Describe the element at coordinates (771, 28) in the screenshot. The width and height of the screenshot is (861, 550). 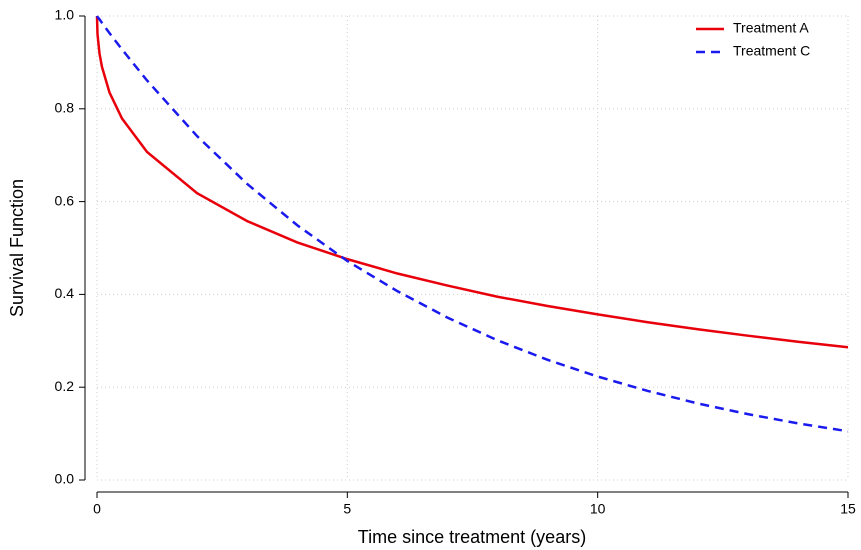
I see `legend-label: Treatment A` at that location.